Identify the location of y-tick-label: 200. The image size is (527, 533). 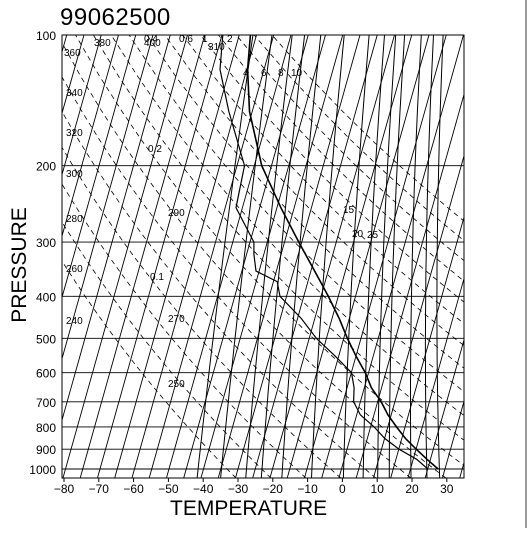
(46, 167).